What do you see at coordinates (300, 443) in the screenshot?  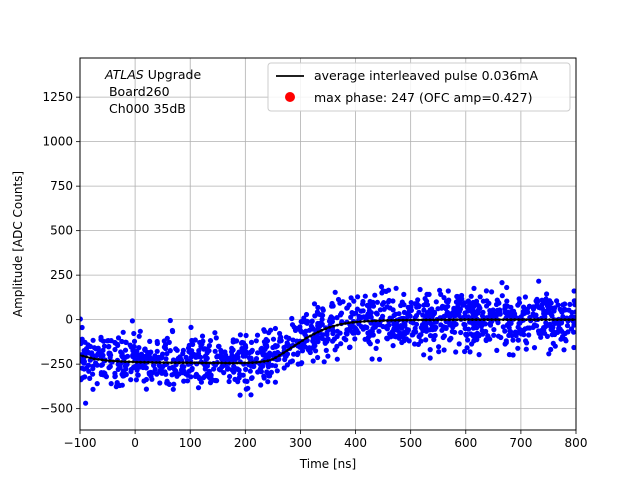 I see `x-tick-label: 300` at bounding box center [300, 443].